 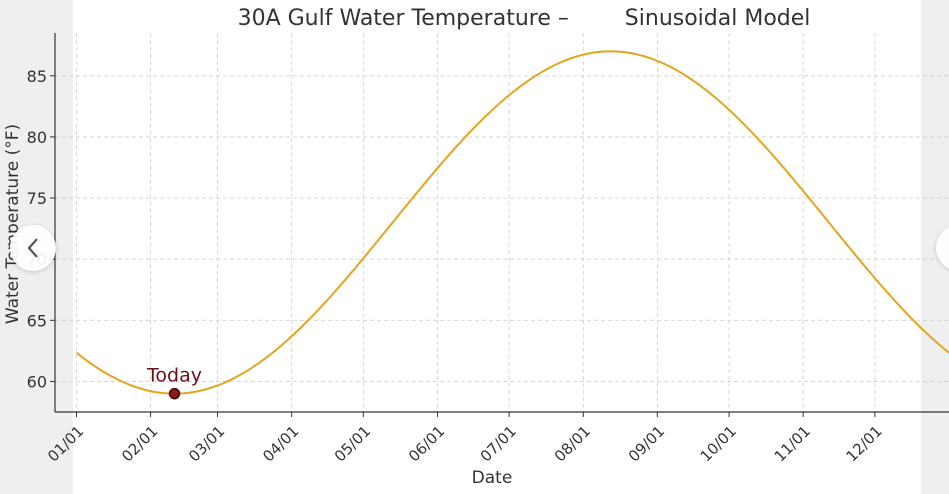 What do you see at coordinates (37, 198) in the screenshot?
I see `y-tick-label: 75` at bounding box center [37, 198].